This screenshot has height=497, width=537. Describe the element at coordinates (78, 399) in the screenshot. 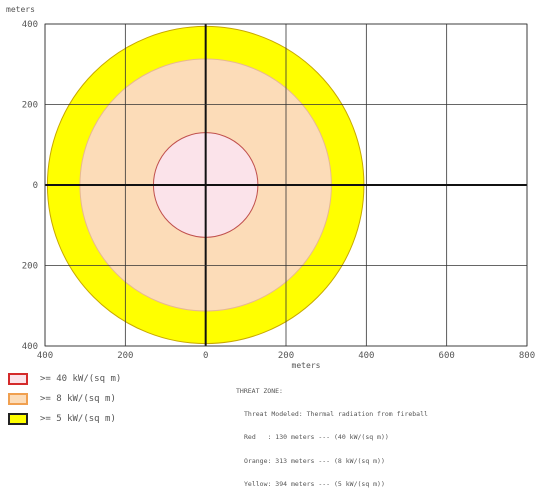

I see `legend-label: >= 8 kW/(sq m)` at that location.